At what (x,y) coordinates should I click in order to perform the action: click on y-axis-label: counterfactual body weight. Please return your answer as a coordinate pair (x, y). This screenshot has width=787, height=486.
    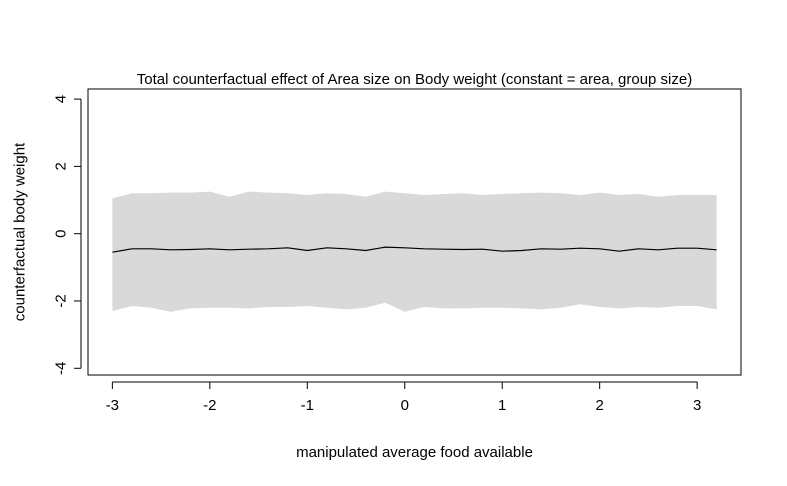
    Looking at the image, I should click on (20, 231).